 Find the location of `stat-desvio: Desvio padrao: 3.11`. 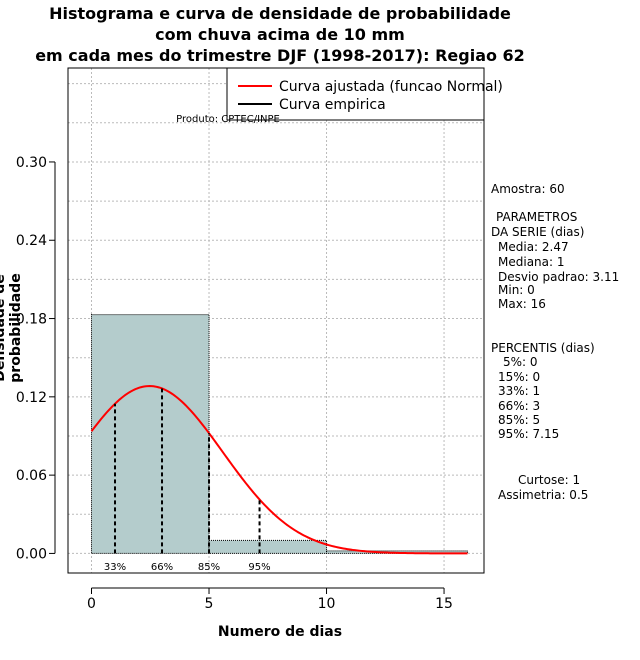

stat-desvio: Desvio padrao: 3.11 is located at coordinates (559, 277).